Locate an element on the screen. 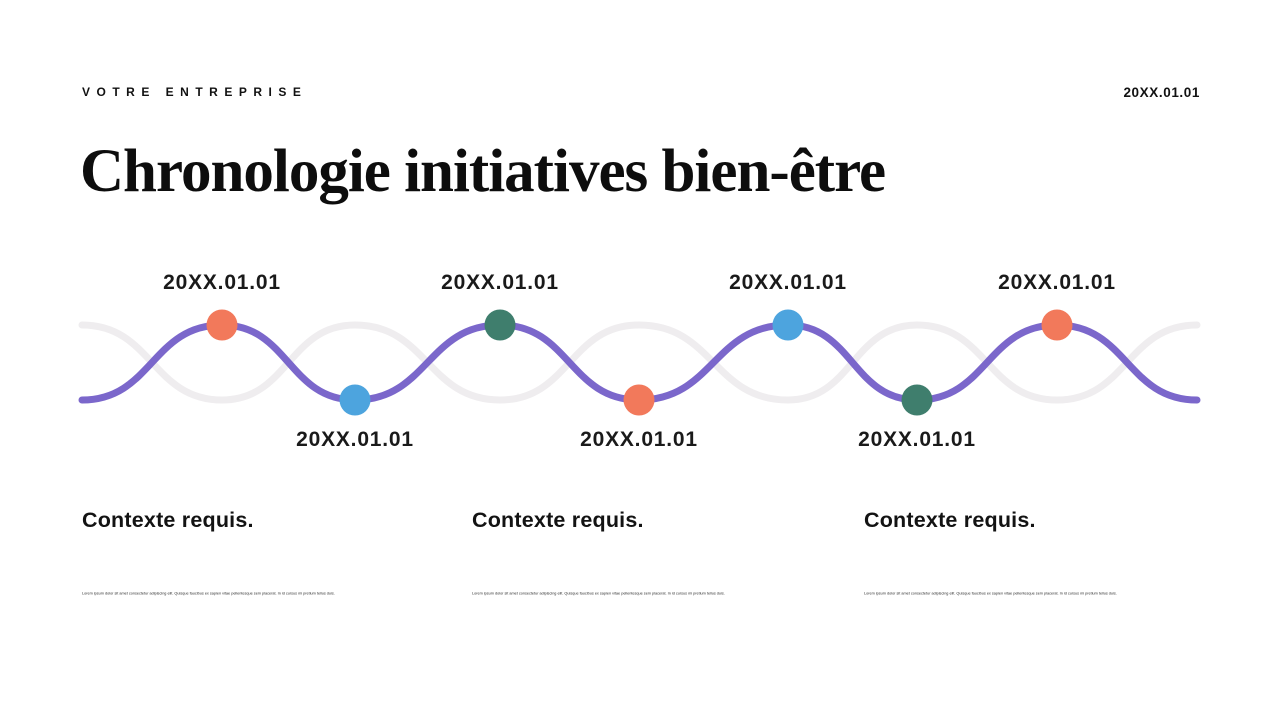 The image size is (1280, 720). foreground-wave-path is located at coordinates (639, 362).